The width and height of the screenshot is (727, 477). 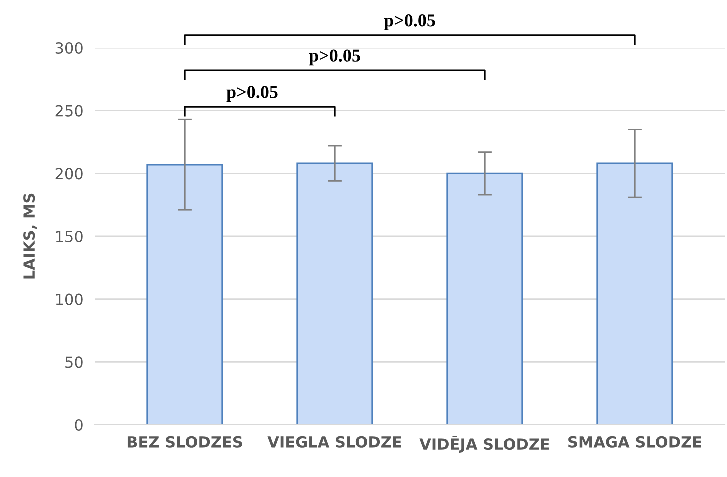 I want to click on x-tick-label: VIEGLA SLODZE, so click(x=335, y=442).